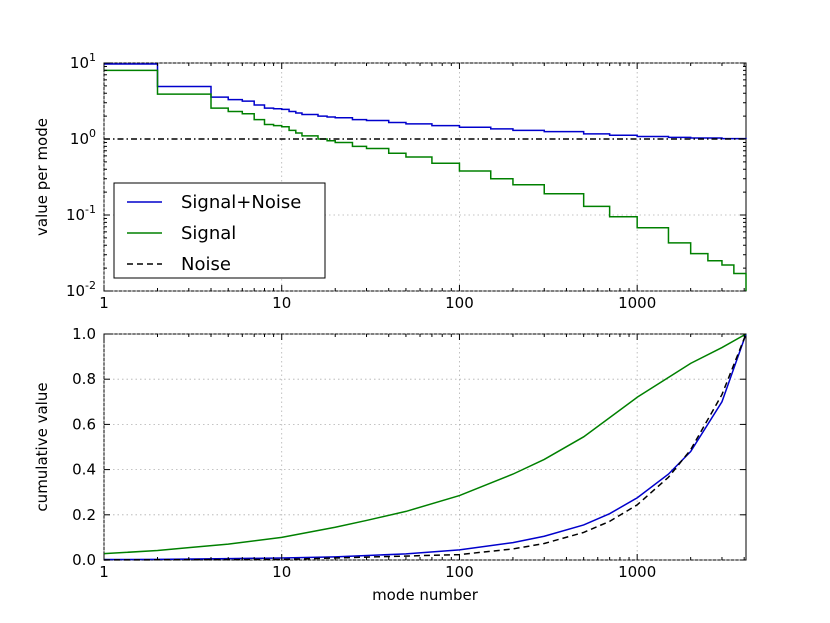  I want to click on bottom-y-axis-label: cumulative value, so click(42, 446).